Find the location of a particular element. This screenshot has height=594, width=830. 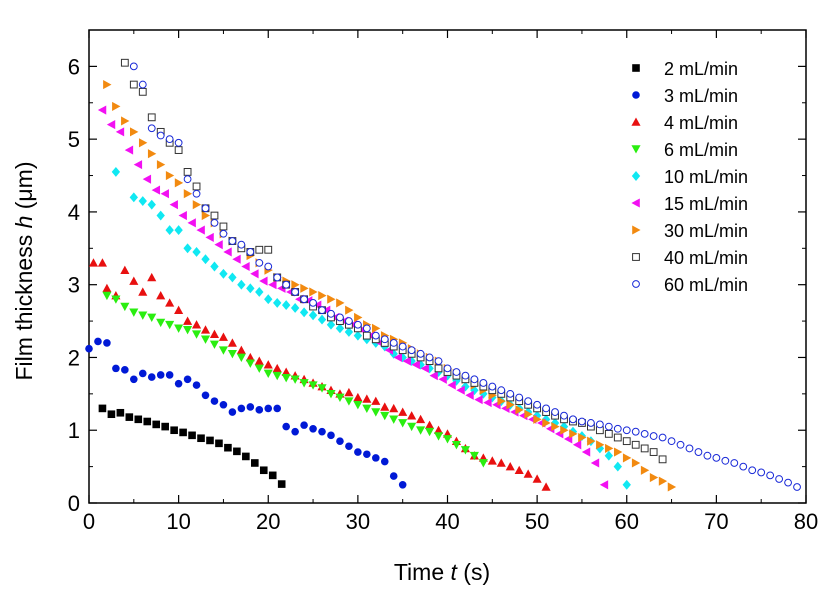

y-tick-label: 3 is located at coordinates (74, 285).